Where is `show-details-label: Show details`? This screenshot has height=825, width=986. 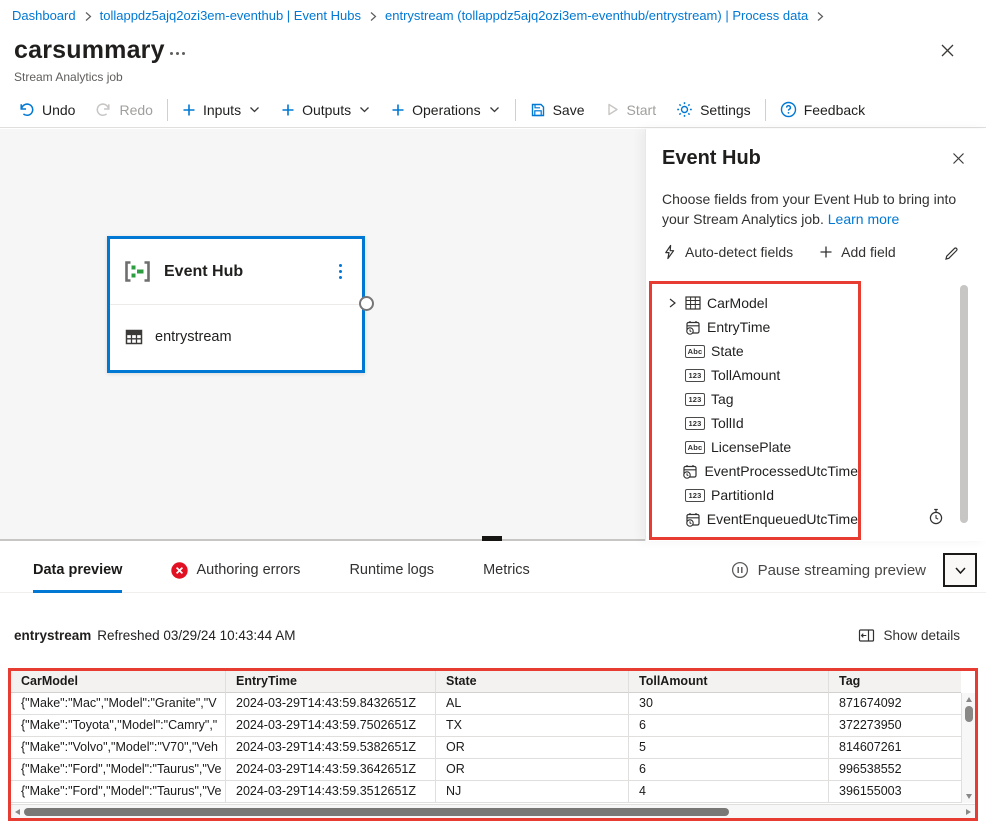 show-details-label: Show details is located at coordinates (921, 635).